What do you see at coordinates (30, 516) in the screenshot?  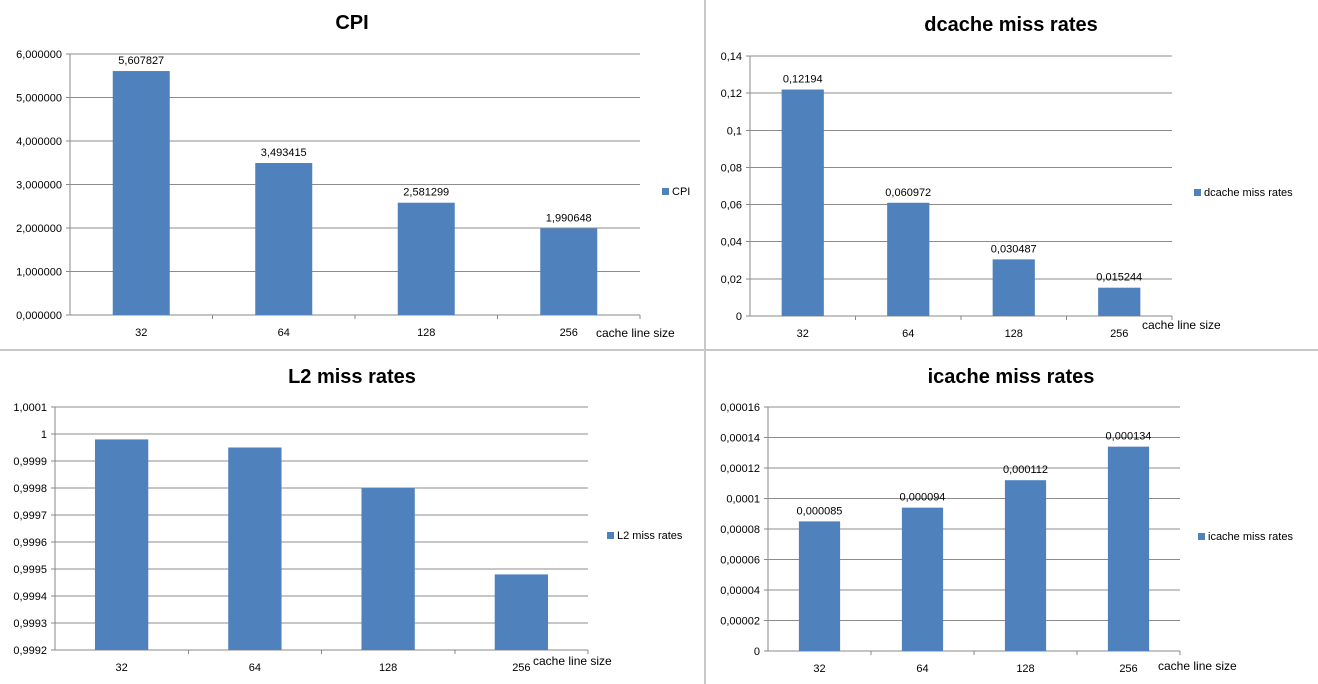 I see `y-tick-label: 0,9997` at bounding box center [30, 516].